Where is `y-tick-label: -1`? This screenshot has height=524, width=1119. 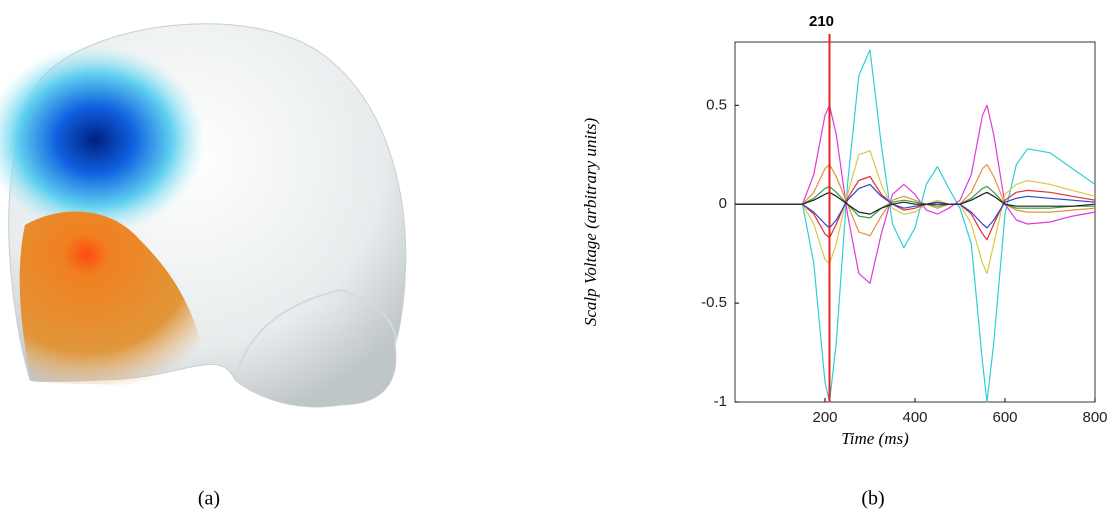 y-tick-label: -1 is located at coordinates (720, 401).